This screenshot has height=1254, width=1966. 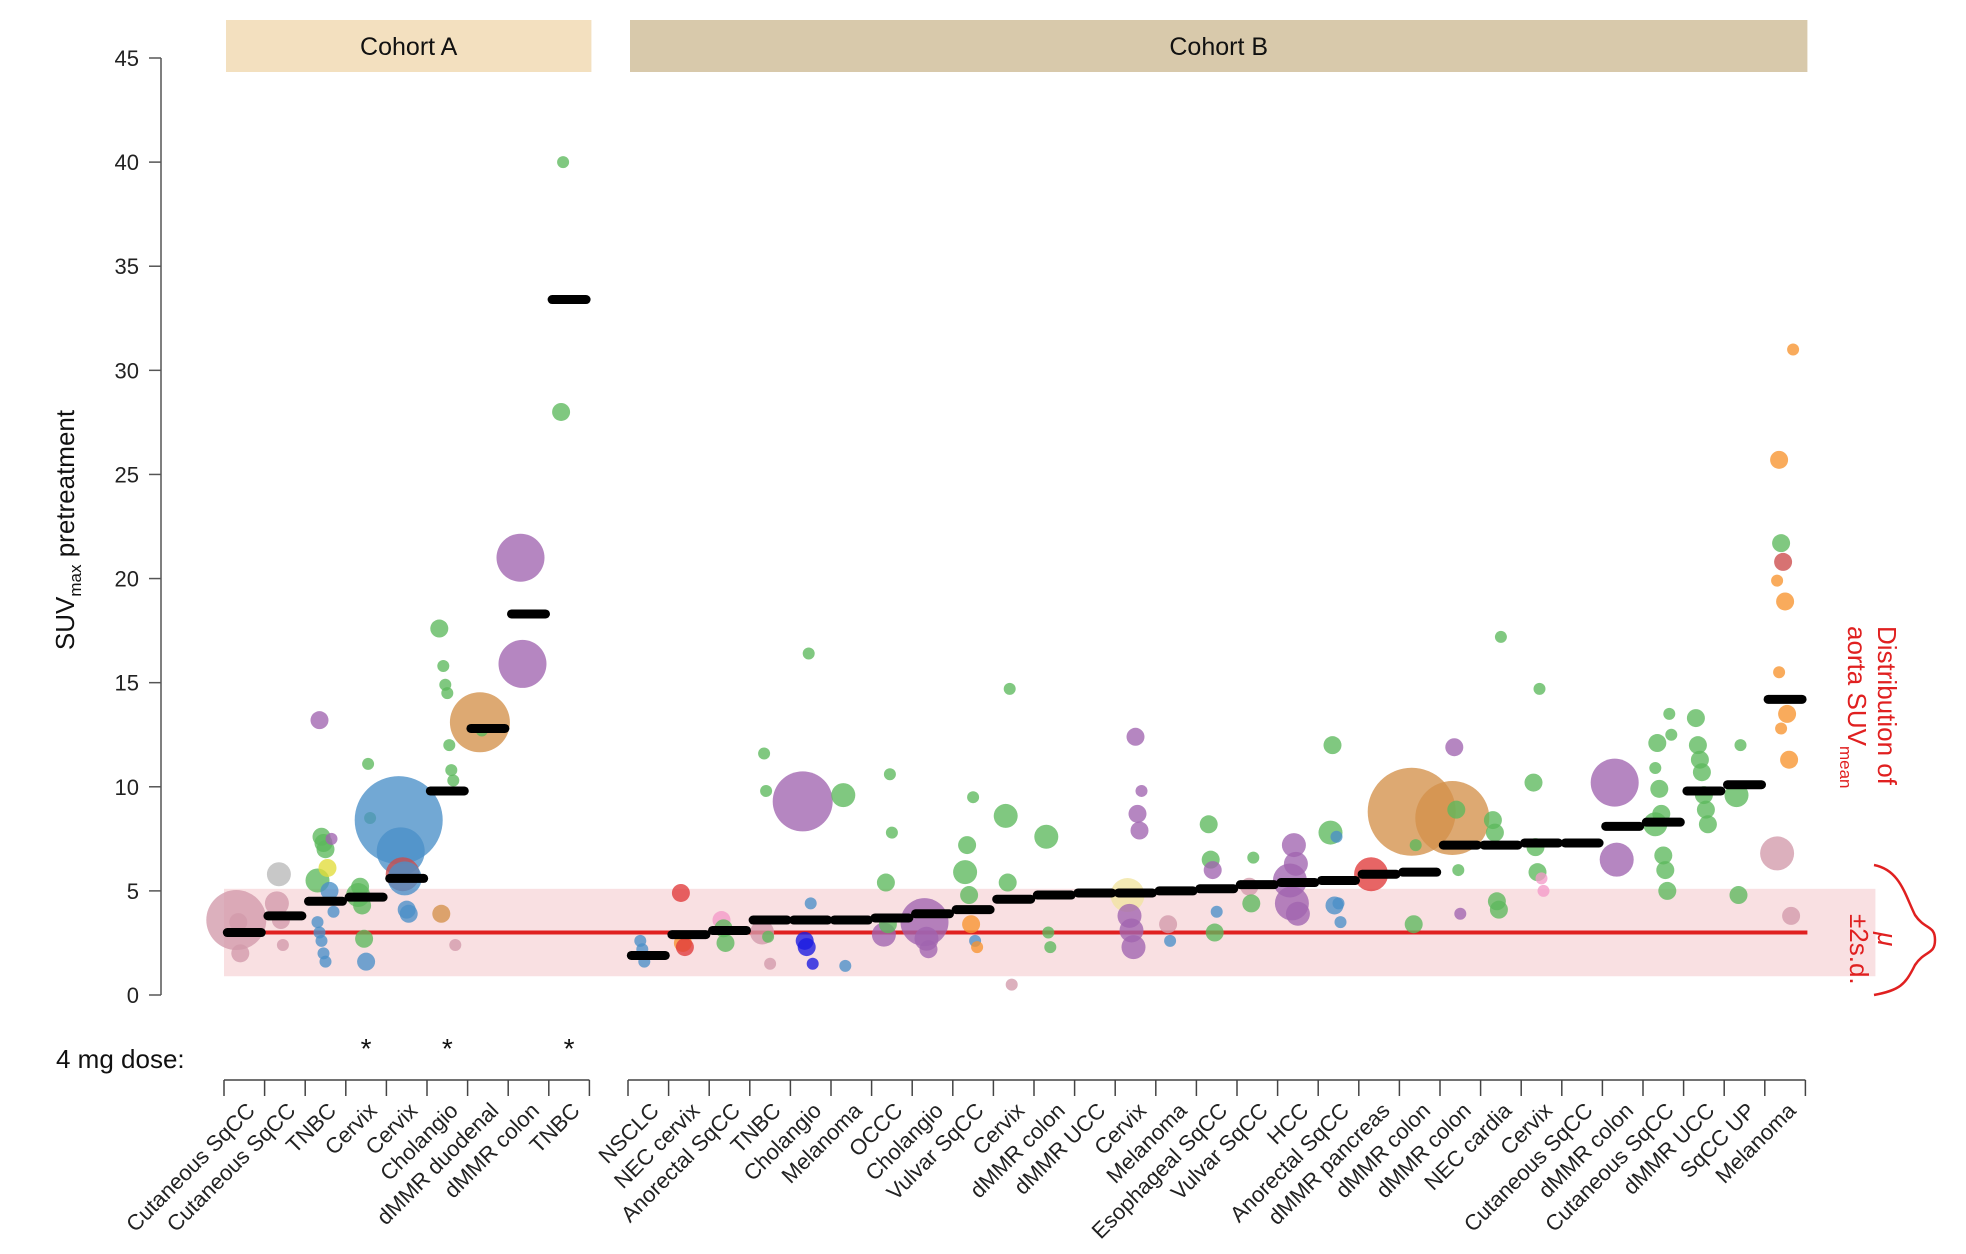 I want to click on reference-label-line2: aorta SUVmean, so click(x=1854, y=707).